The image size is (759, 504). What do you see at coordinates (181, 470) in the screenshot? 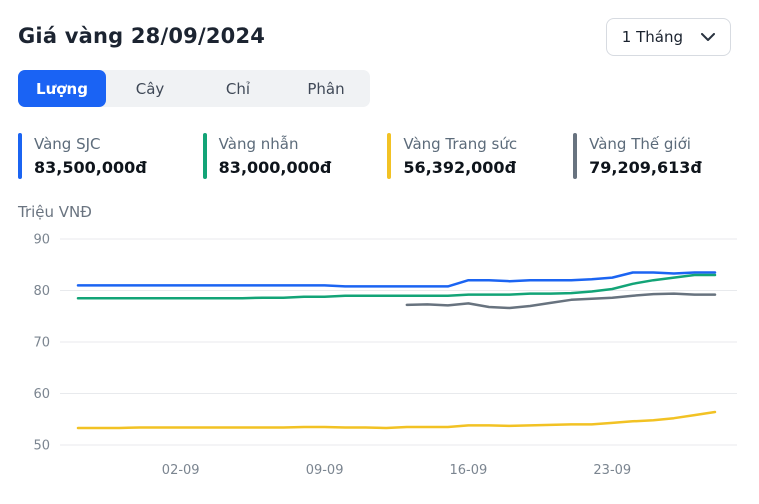
I see `svg-text: 02-09` at bounding box center [181, 470].